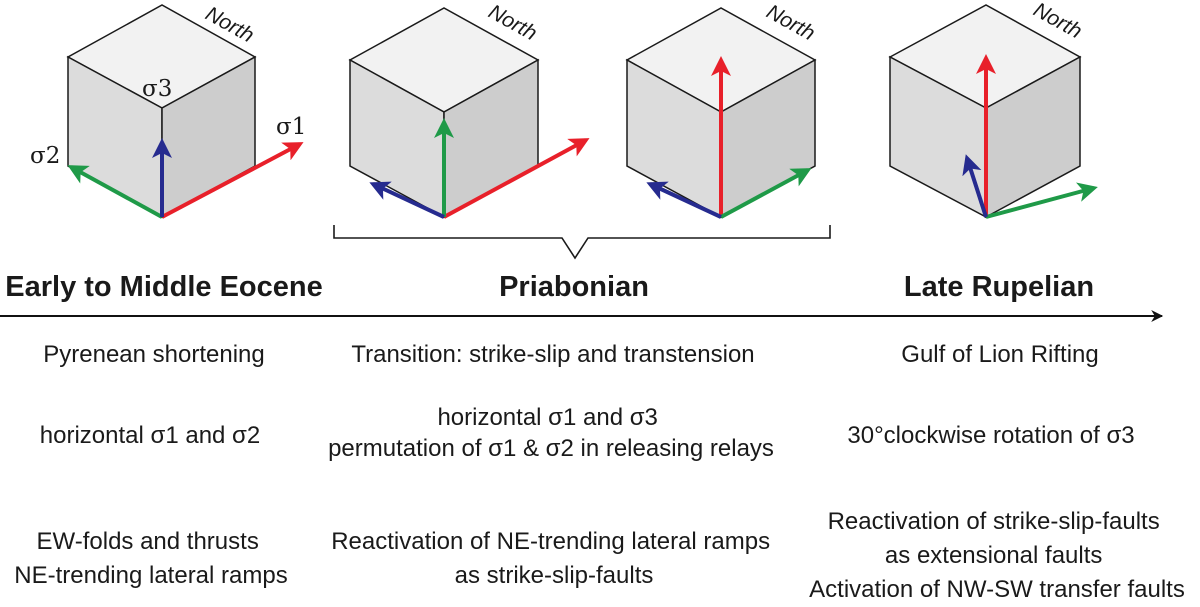  I want to click on cube-priabonian-strike-slip: North, so click(469, 109).